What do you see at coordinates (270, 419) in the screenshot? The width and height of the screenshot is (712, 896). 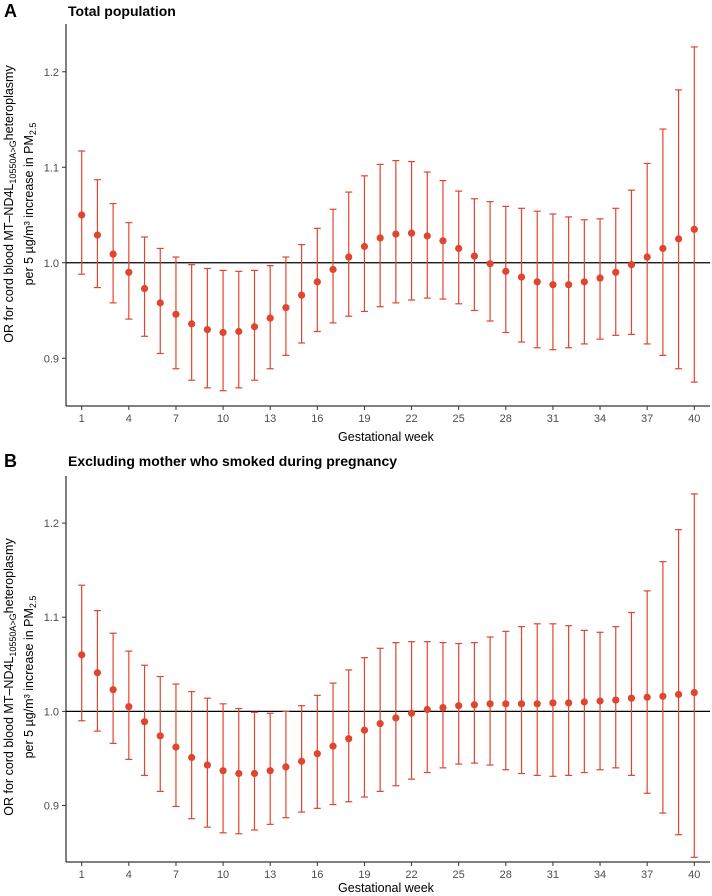 I see `x-tick-label: 13` at bounding box center [270, 419].